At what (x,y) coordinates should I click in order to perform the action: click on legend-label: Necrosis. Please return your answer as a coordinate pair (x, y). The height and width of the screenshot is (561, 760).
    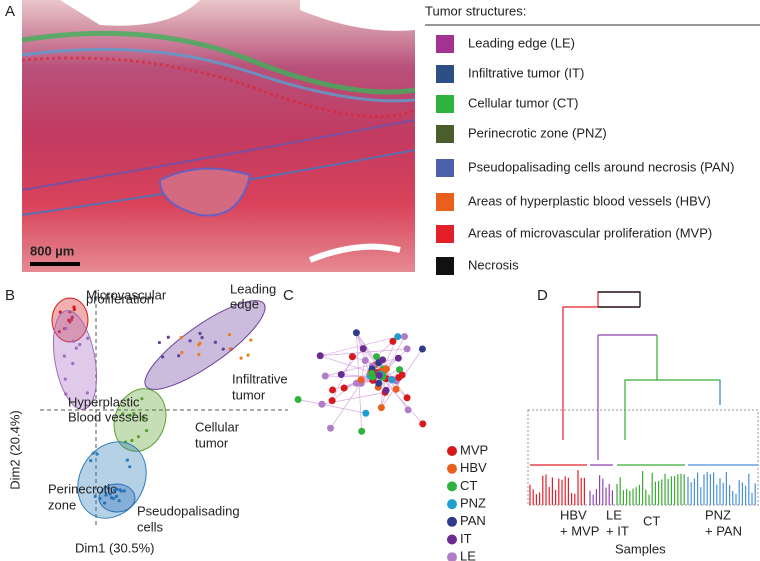
    Looking at the image, I should click on (493, 264).